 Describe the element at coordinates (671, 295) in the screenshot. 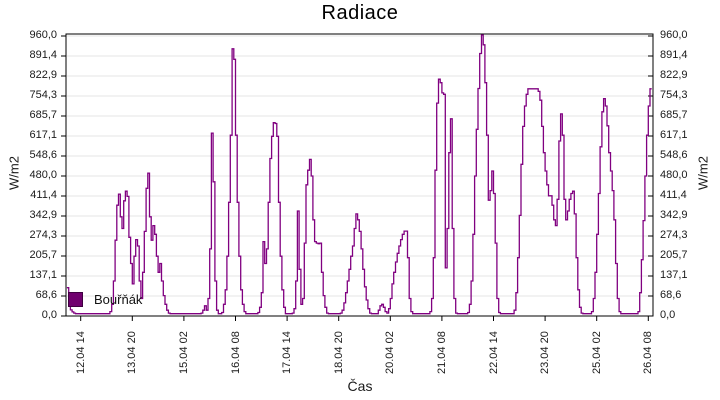

I see `y-axis-tick-label-right: 68,6` at that location.